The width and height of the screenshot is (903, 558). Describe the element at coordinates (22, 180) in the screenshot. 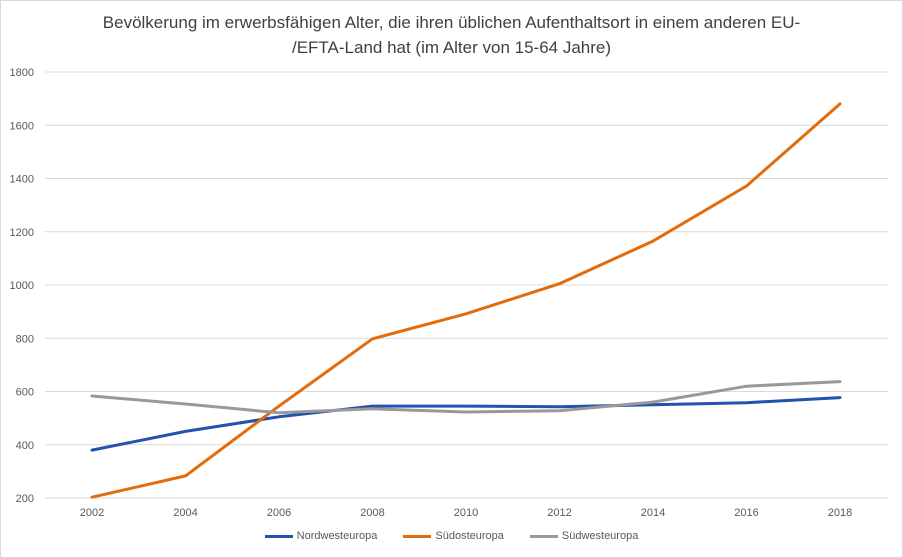

I see `y-tick-label: 1400` at that location.